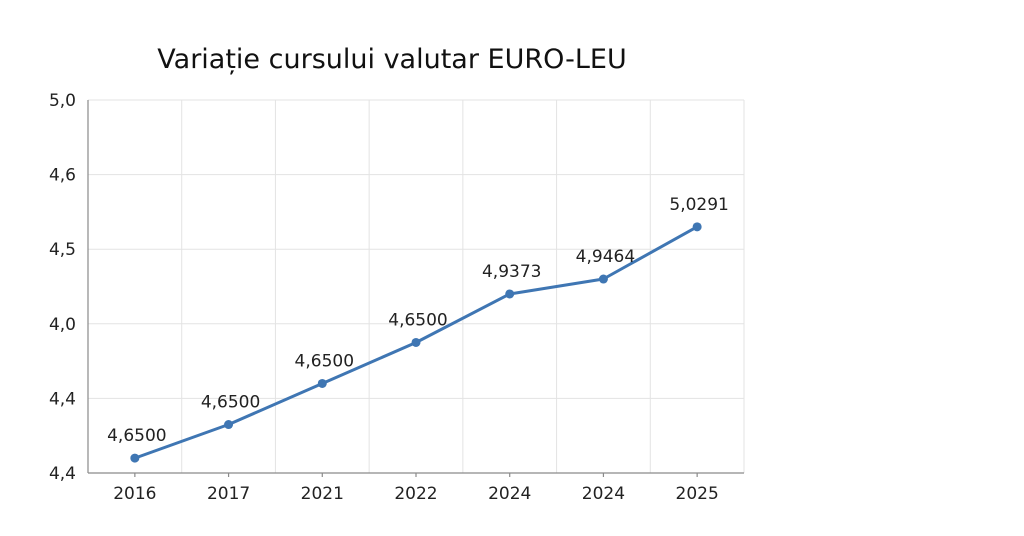 Image resolution: width=1024 pixels, height=536 pixels. What do you see at coordinates (605, 257) in the screenshot?
I see `data-label: 4,9464` at bounding box center [605, 257].